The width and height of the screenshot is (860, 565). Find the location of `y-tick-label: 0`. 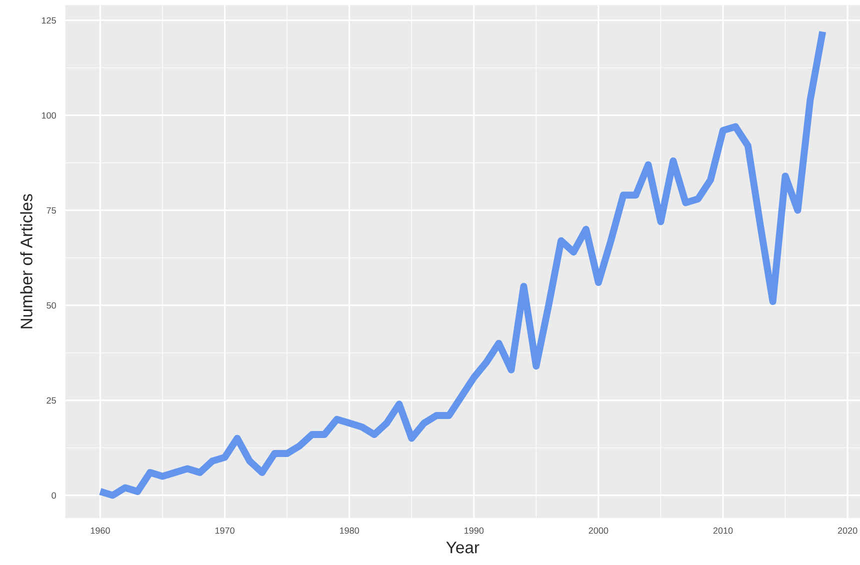

y-tick-label: 0 is located at coordinates (54, 495).